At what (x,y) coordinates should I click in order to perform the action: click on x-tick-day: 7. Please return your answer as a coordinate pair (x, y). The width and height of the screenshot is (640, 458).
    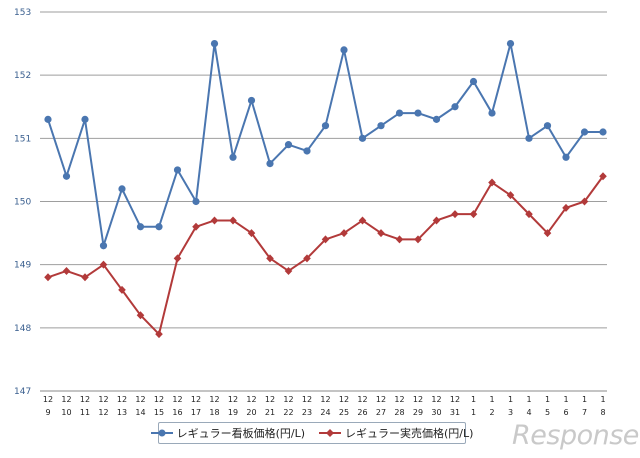
    Looking at the image, I should click on (584, 412).